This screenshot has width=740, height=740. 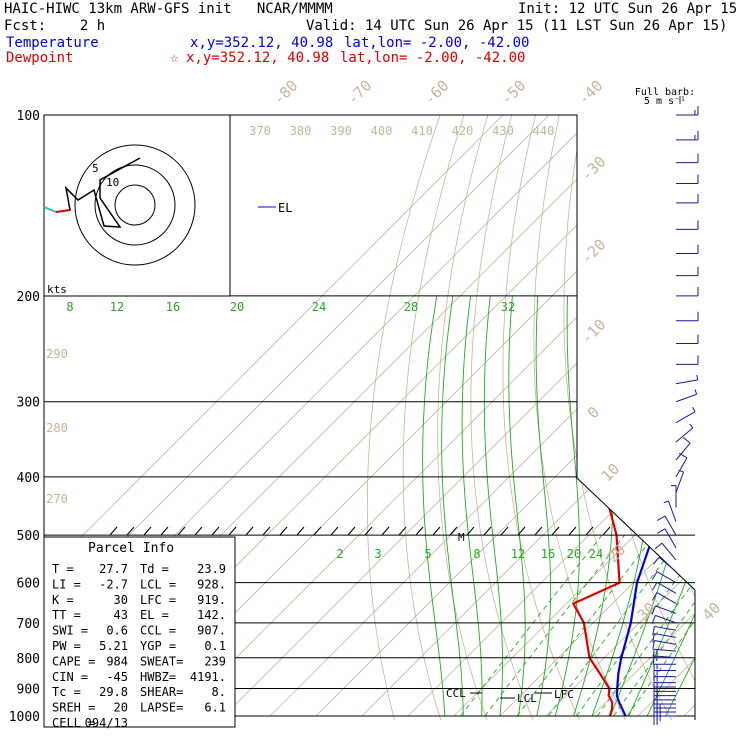 I want to click on isotherm-label: 40, so click(x=712, y=612).